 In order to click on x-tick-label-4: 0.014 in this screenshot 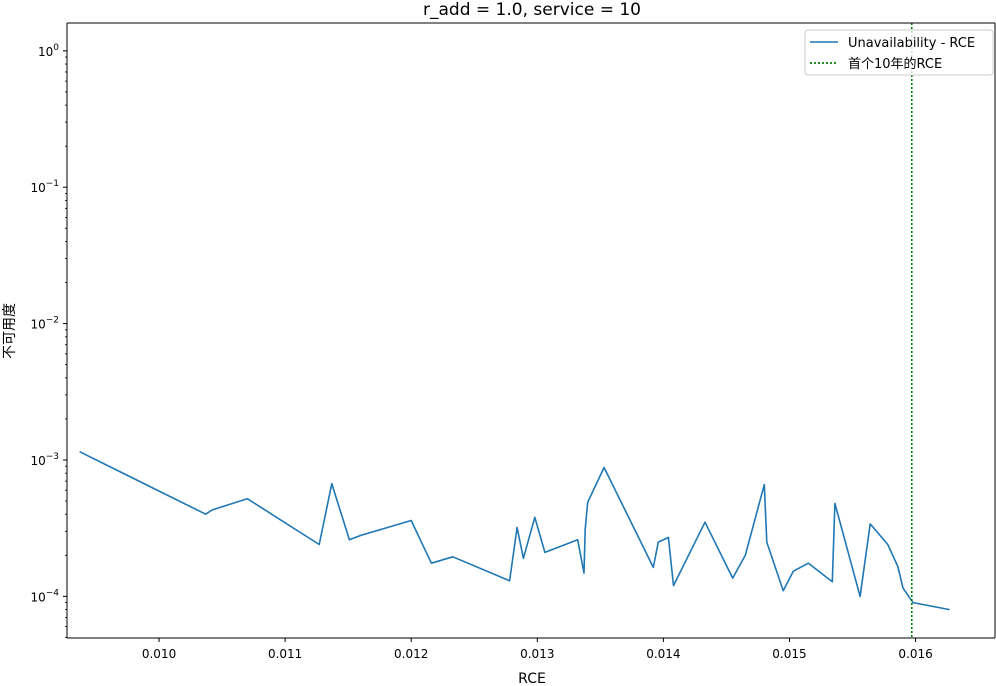, I will do `click(663, 654)`.